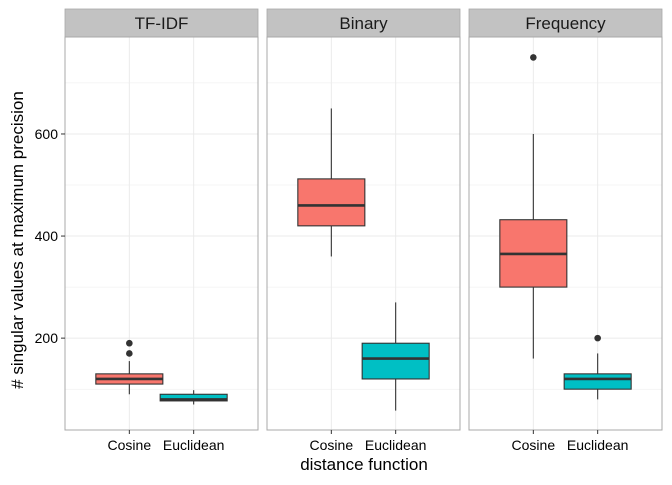  I want to click on facet-strip-label: TF-IDF, so click(162, 23).